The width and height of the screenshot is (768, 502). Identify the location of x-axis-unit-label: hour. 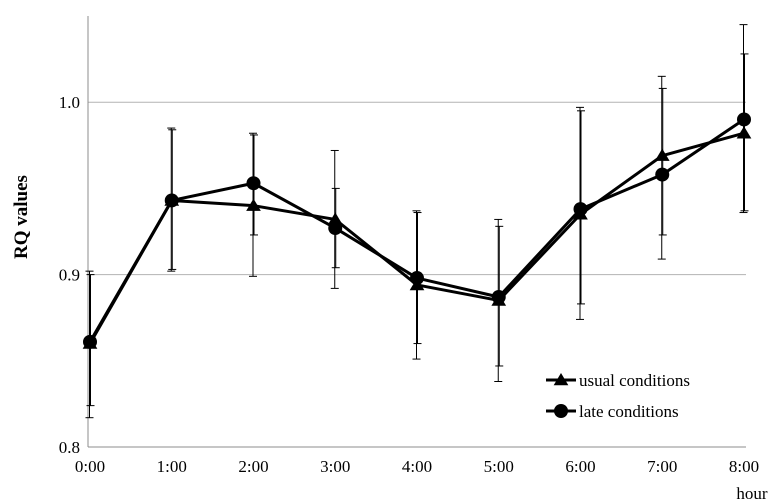
(752, 493).